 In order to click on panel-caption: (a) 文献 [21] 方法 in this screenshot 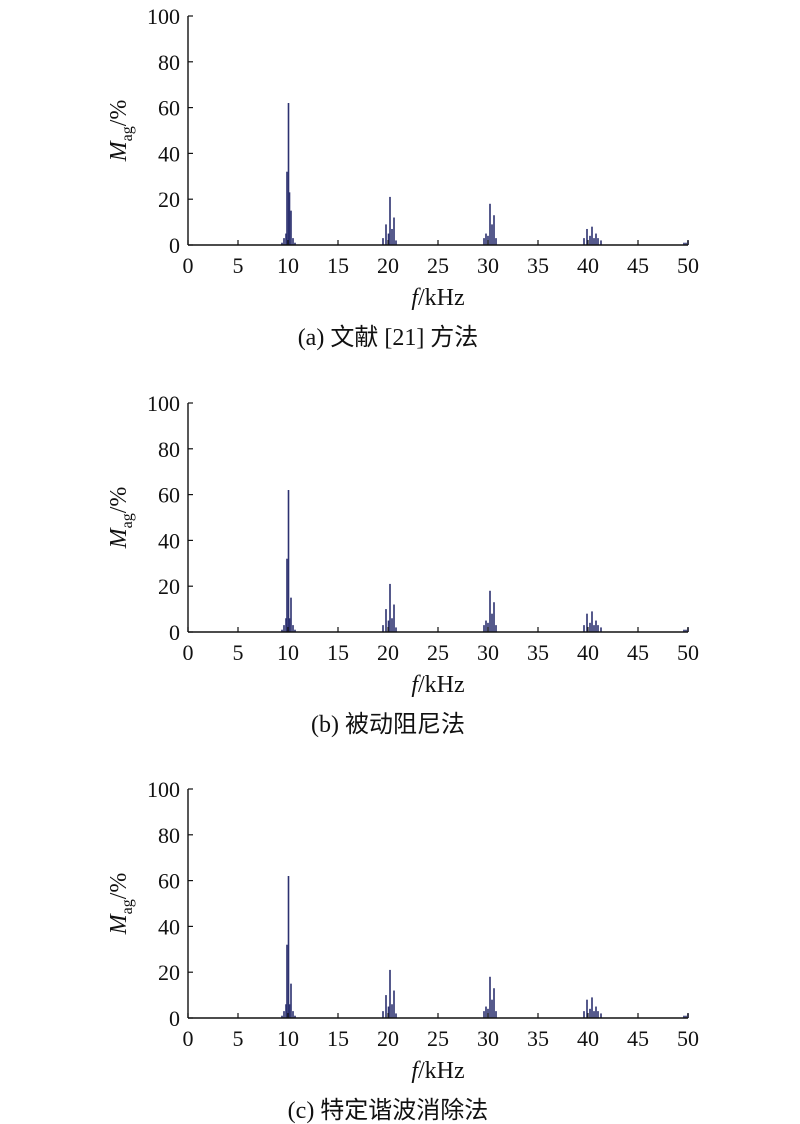, I will do `click(388, 337)`.